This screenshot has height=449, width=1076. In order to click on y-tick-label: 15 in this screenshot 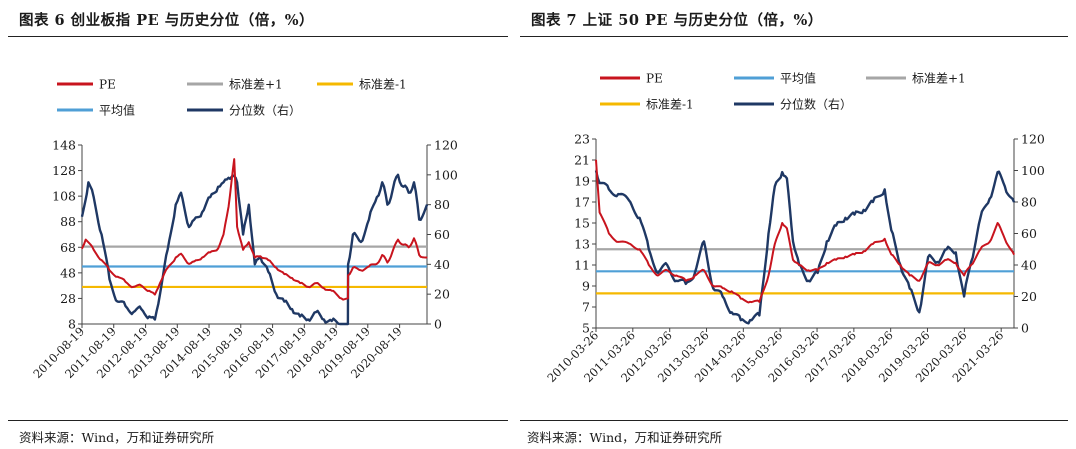, I will do `click(582, 223)`.